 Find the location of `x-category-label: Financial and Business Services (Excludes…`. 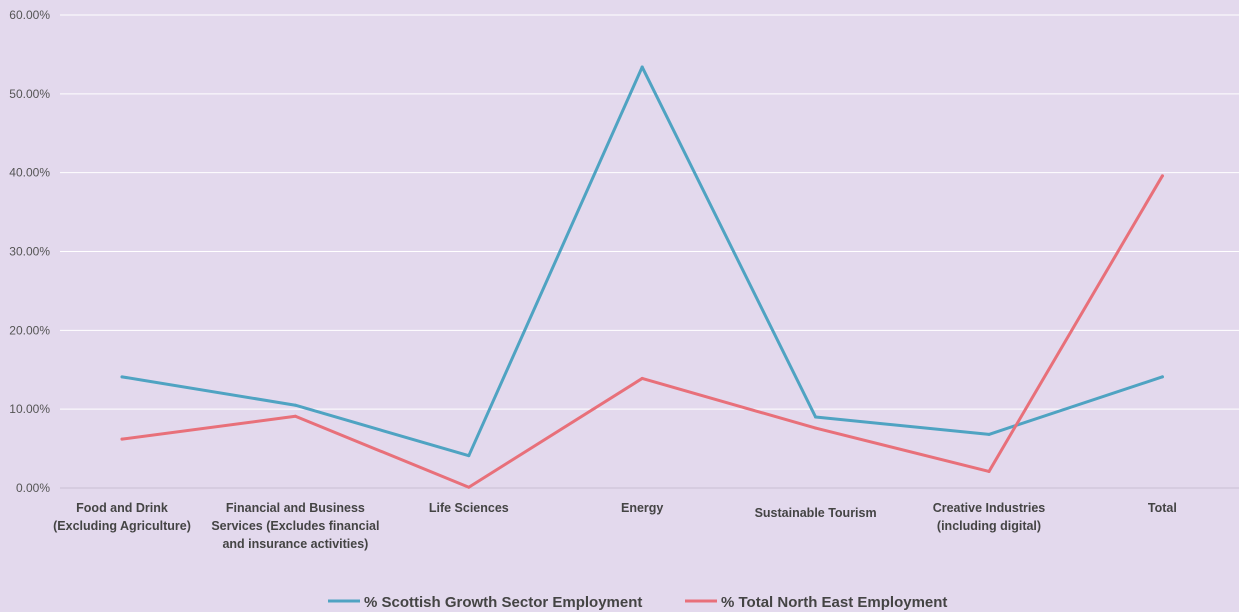

x-category-label: Financial and Business Services (Excludes… is located at coordinates (295, 526).